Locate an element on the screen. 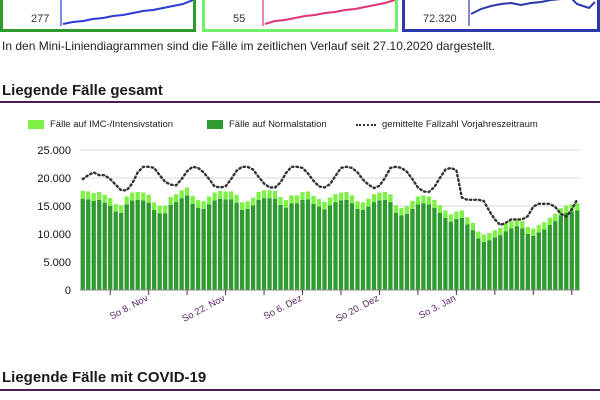 This screenshot has height=400, width=600. mini-chart-card-3: 72.320 is located at coordinates (501, 16).